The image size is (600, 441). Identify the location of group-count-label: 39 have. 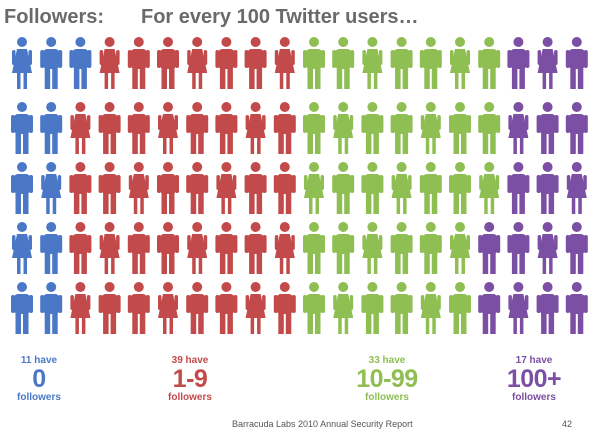
(190, 360).